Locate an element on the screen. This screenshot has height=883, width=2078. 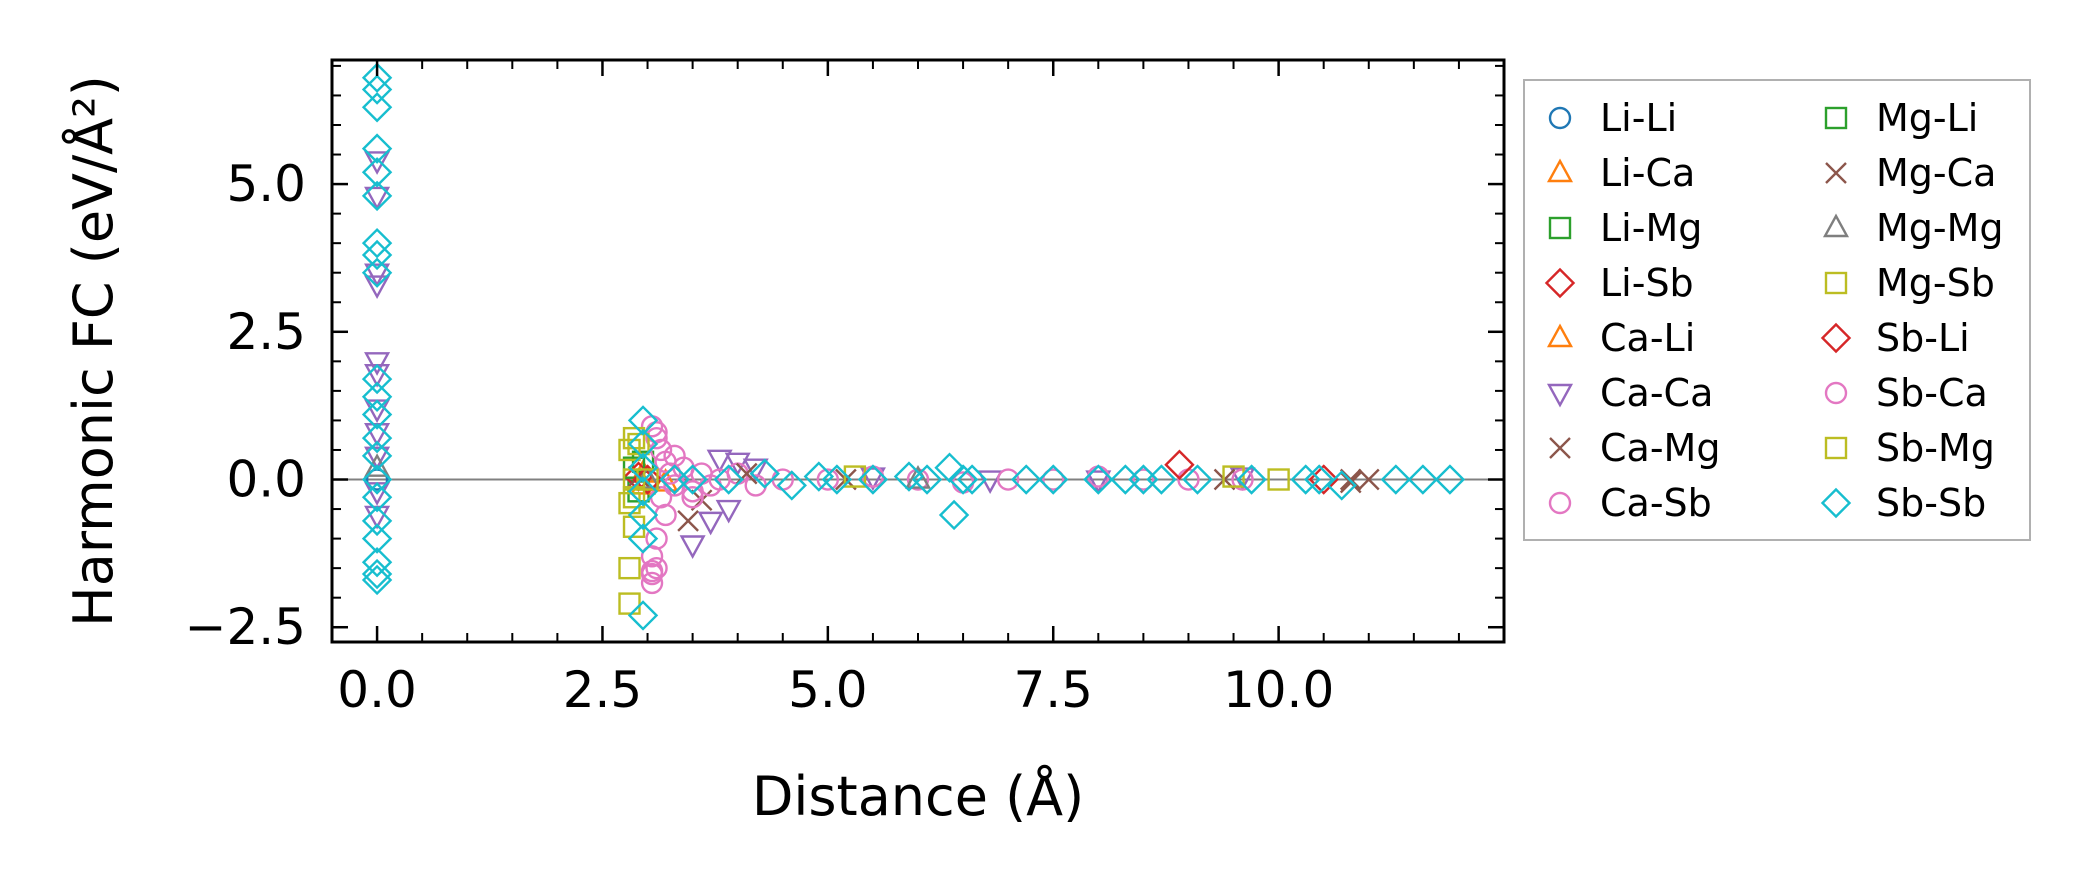
legend-item-mg-li: Mg-Li is located at coordinates (1901, 118).